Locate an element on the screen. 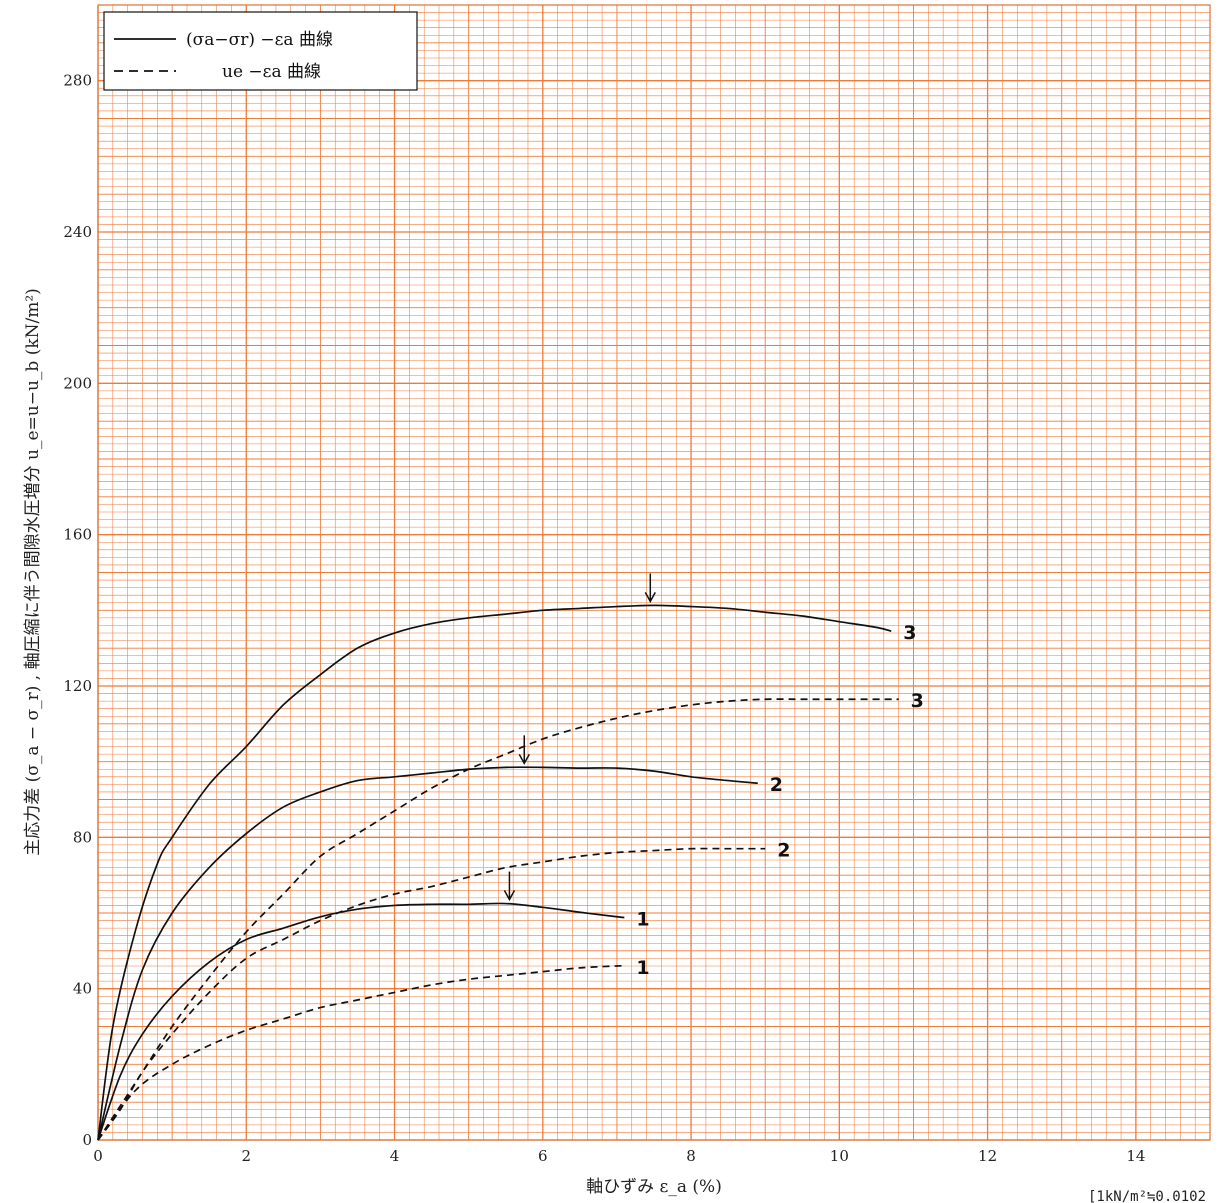 The height and width of the screenshot is (1203, 1224). legend-dashed-label: ue −εa 曲線 is located at coordinates (271, 72).